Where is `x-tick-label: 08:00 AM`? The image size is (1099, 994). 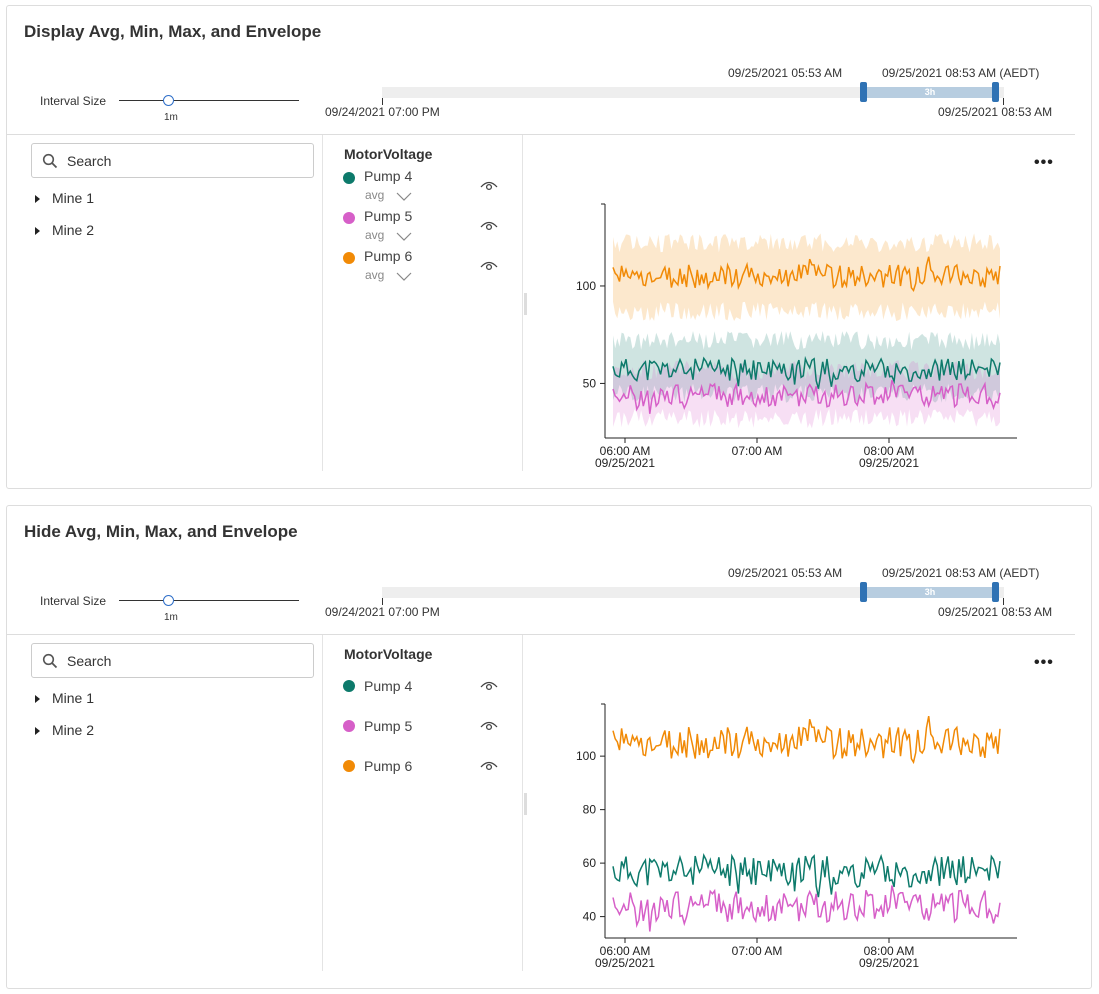
x-tick-label: 08:00 AM is located at coordinates (889, 951).